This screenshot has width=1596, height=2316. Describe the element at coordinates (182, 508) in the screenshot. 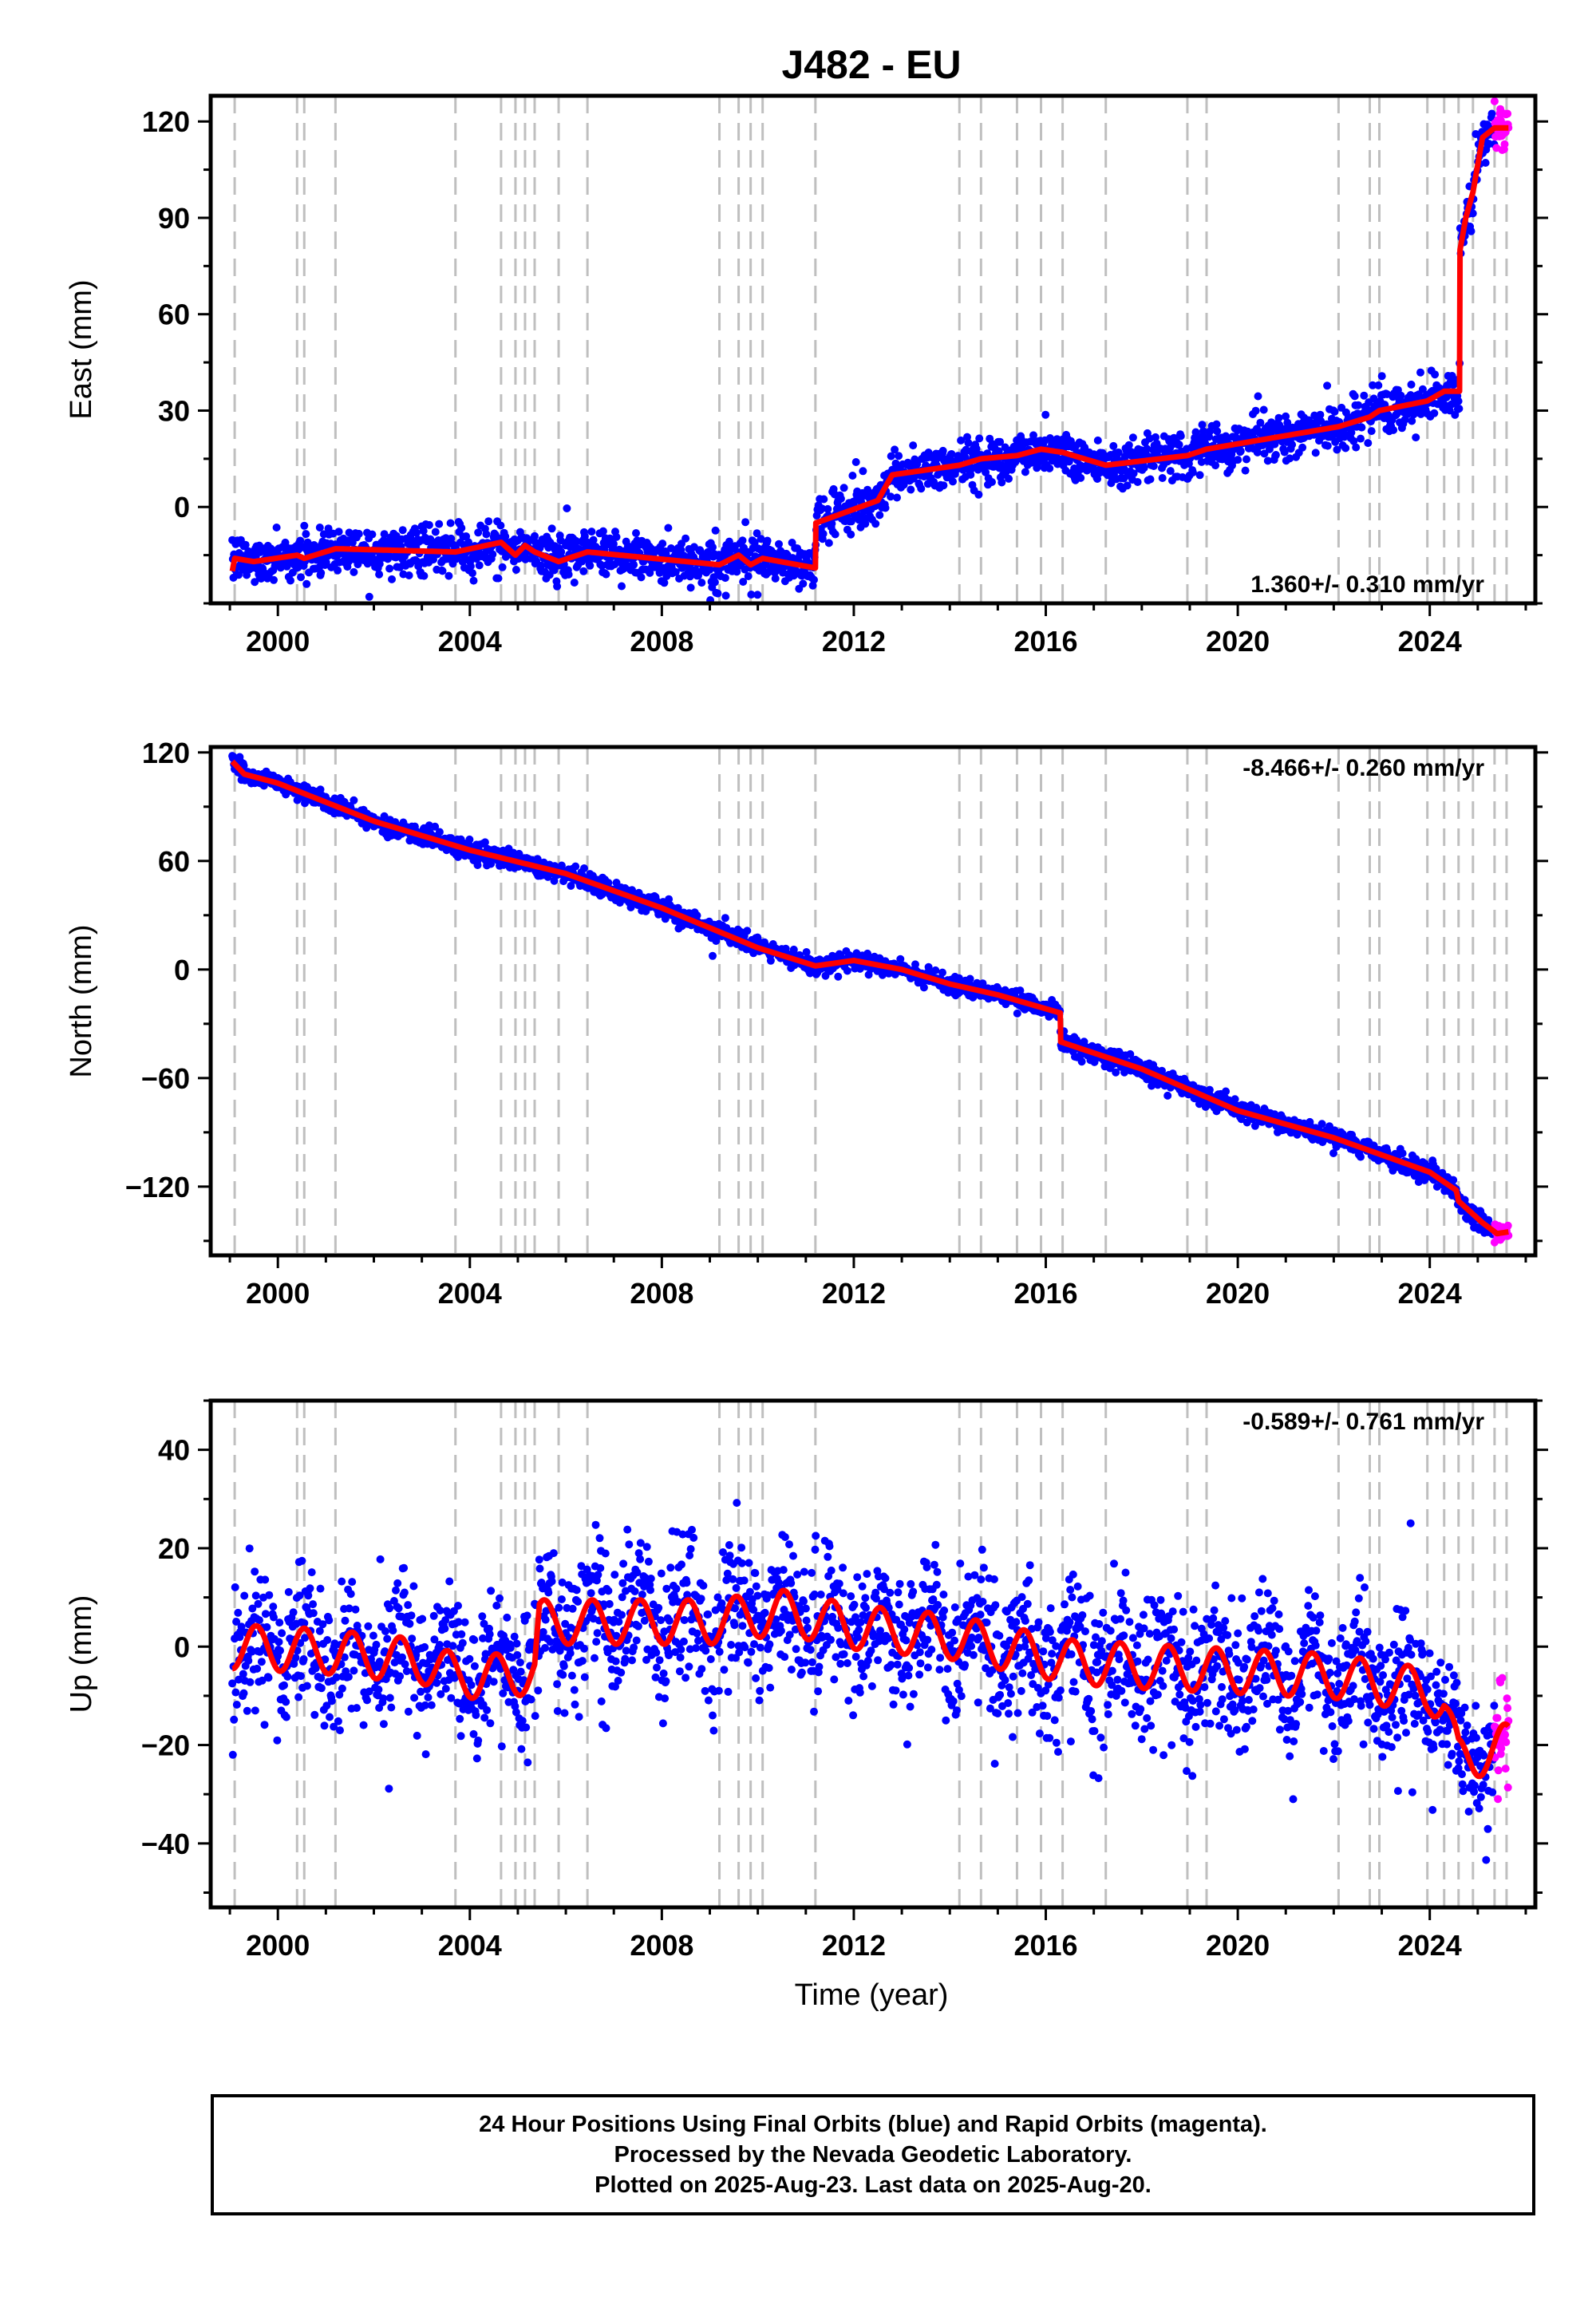

I see `east-y-tick-label: 0` at that location.